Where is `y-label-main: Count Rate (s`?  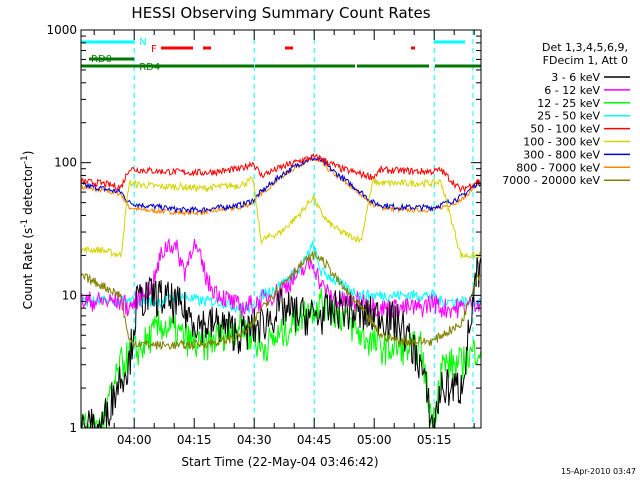 y-label-main: Count Rate (s is located at coordinates (28, 269).